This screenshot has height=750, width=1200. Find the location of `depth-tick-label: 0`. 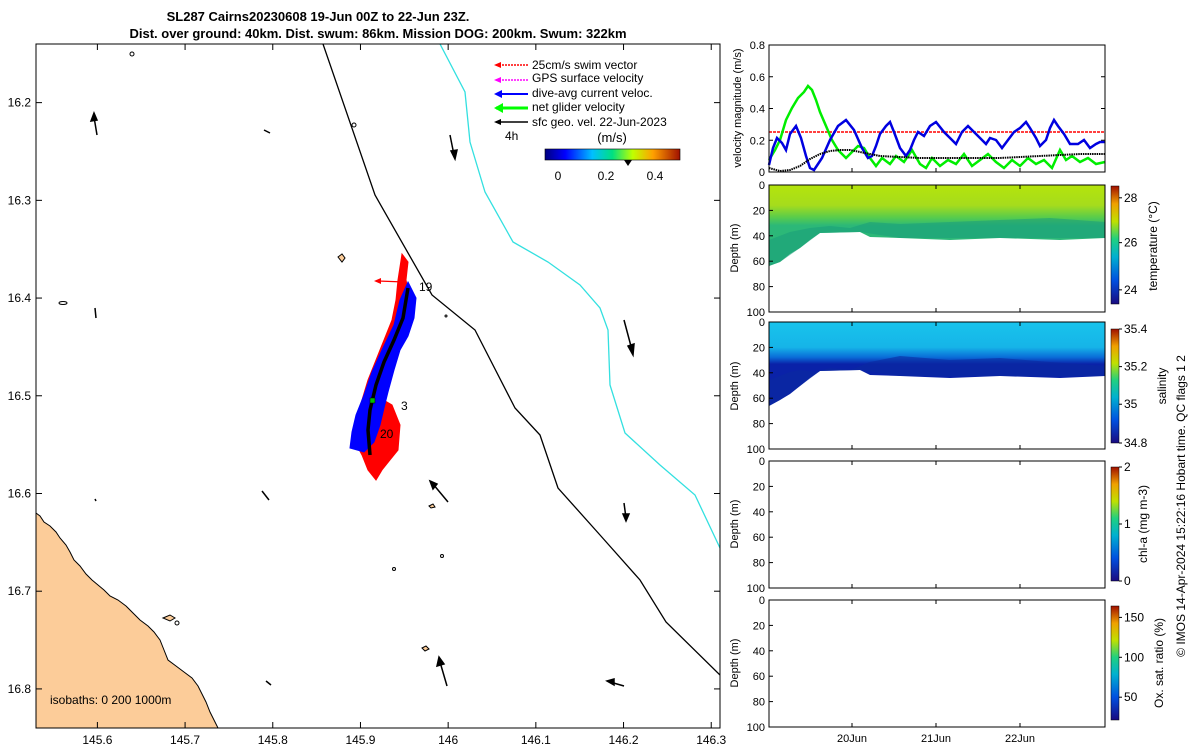

depth-tick-label: 0 is located at coordinates (762, 601).